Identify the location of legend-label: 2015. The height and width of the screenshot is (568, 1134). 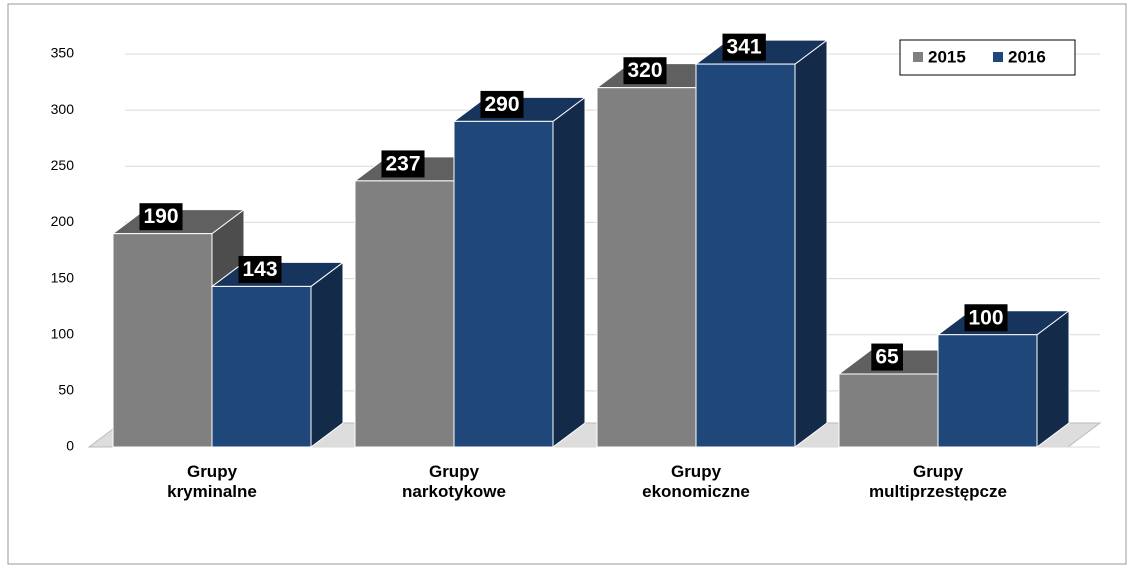
(947, 56).